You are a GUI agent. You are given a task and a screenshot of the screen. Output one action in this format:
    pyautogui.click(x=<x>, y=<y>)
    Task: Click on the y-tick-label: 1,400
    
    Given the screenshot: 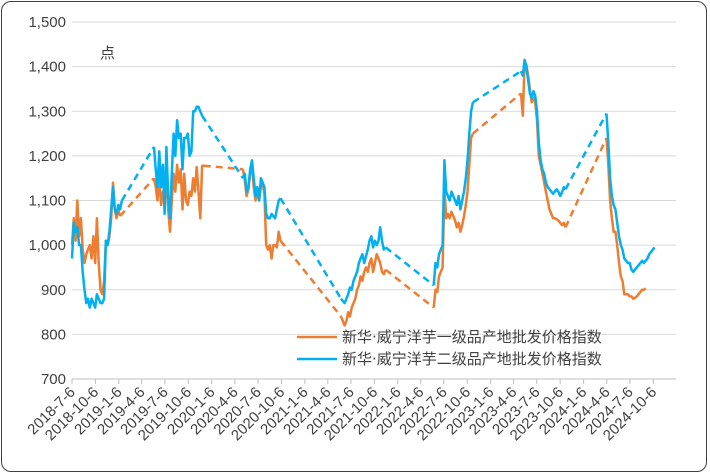 What is the action you would take?
    pyautogui.click(x=47, y=67)
    